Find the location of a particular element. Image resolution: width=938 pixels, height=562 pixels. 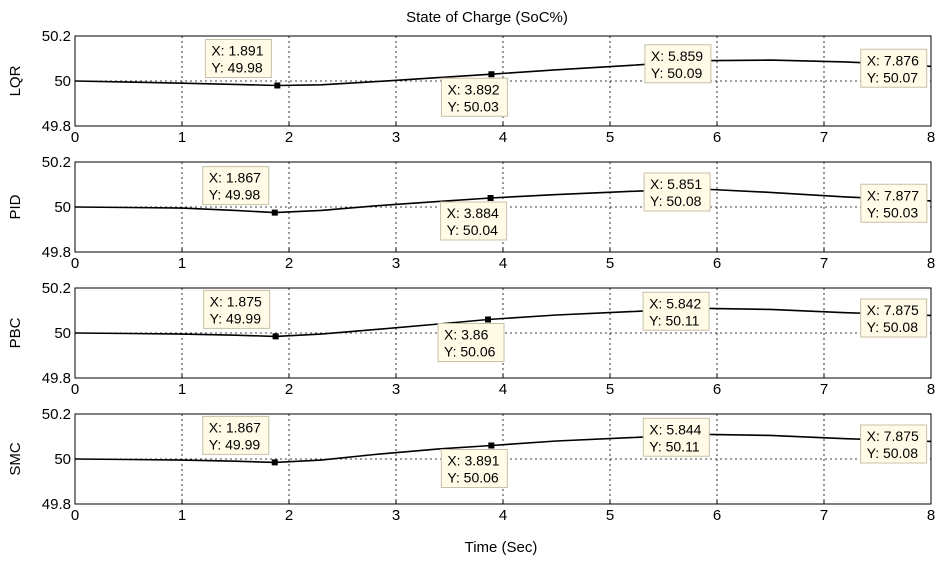

datatip-x-text: X: 5.859 is located at coordinates (677, 56).